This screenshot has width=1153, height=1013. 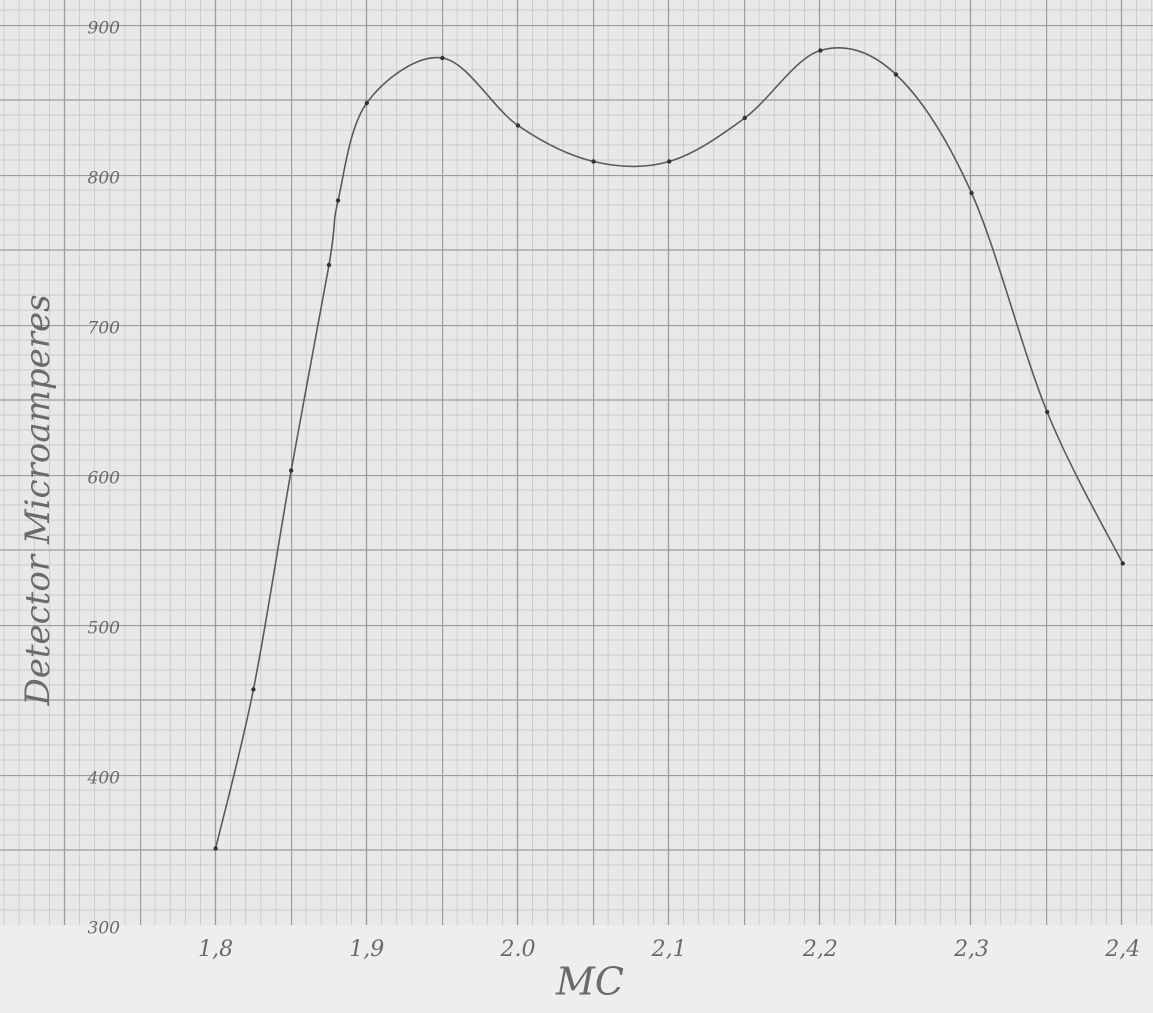 I want to click on paper-margin, so click(x=576, y=969).